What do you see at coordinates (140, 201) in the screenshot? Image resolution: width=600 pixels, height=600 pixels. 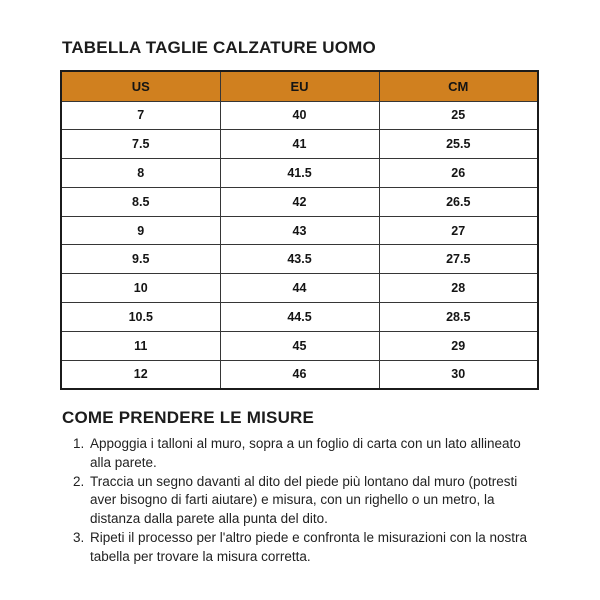 I see `size-cell: 8.5` at bounding box center [140, 201].